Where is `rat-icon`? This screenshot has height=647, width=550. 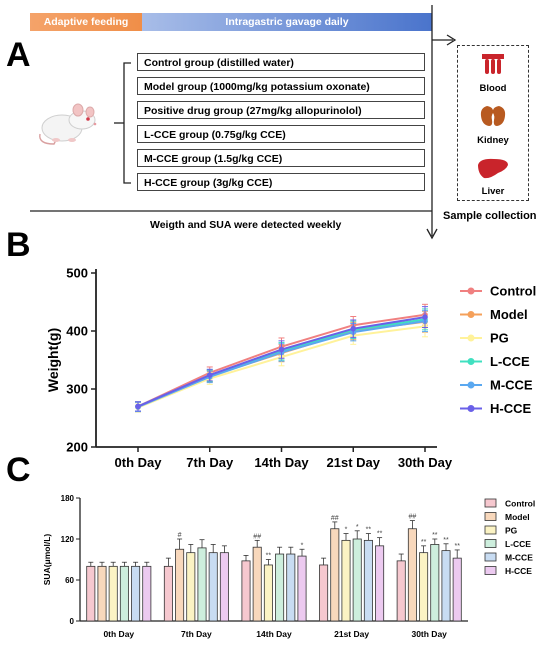 rat-icon is located at coordinates (68, 124).